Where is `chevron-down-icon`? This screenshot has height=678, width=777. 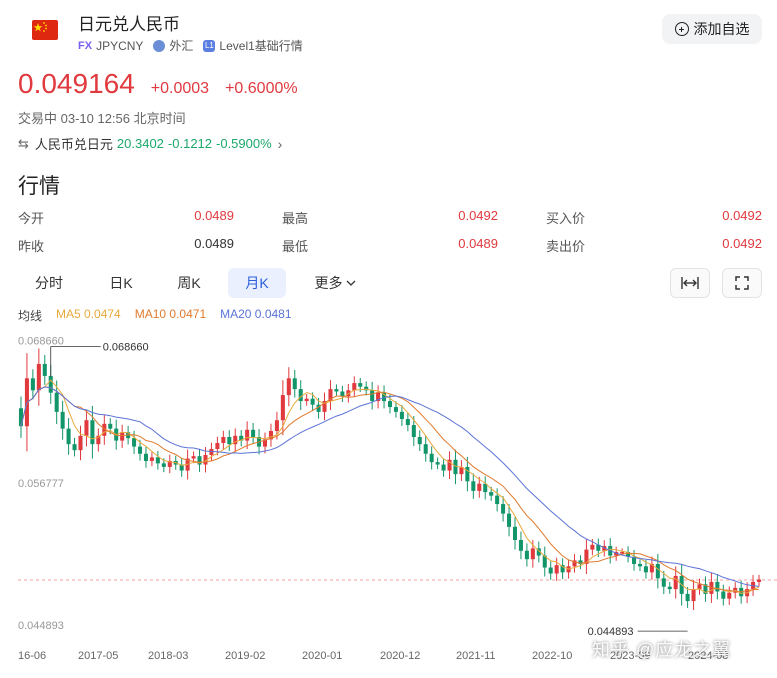
chevron-down-icon is located at coordinates (350, 283).